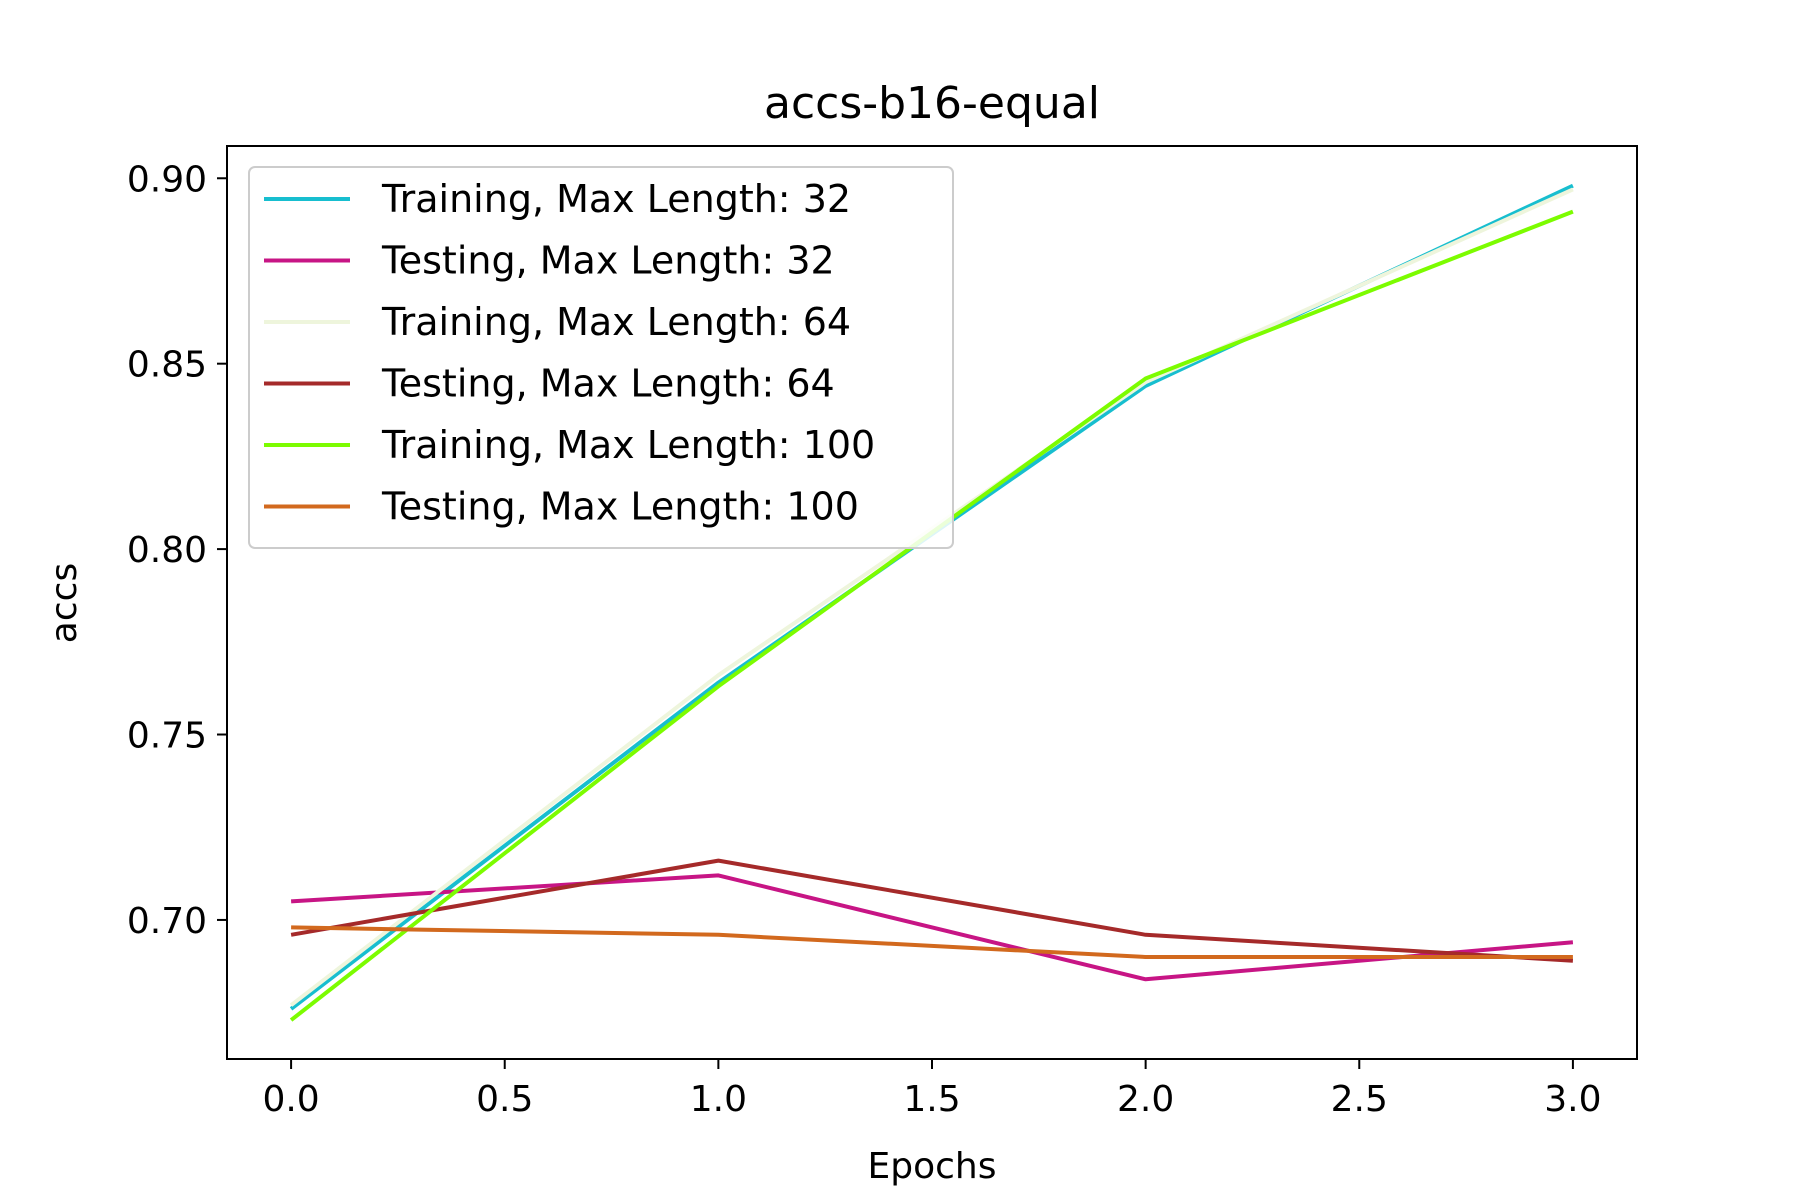 The image size is (1800, 1200). I want to click on x-tick-label: 1.5, so click(931, 1099).